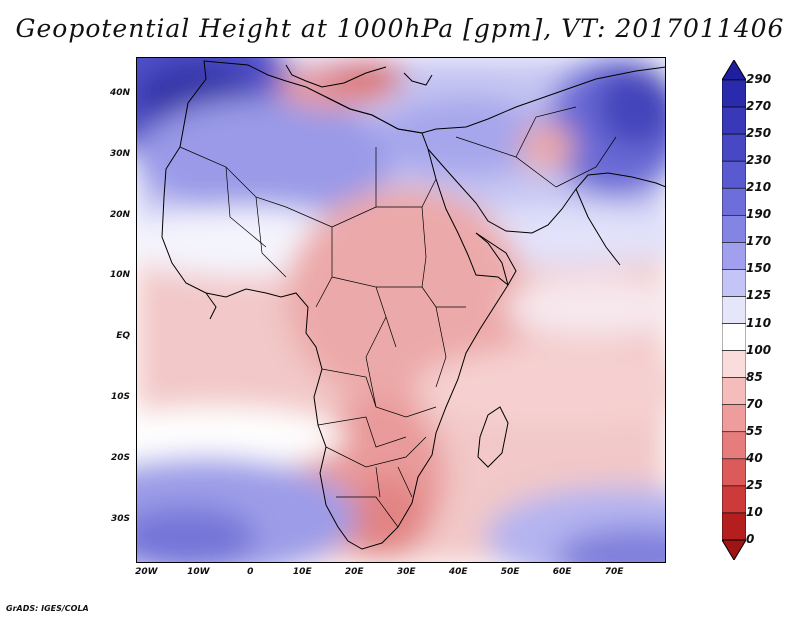  Describe the element at coordinates (119, 214) in the screenshot. I see `lat-tick-label: 20N` at that location.